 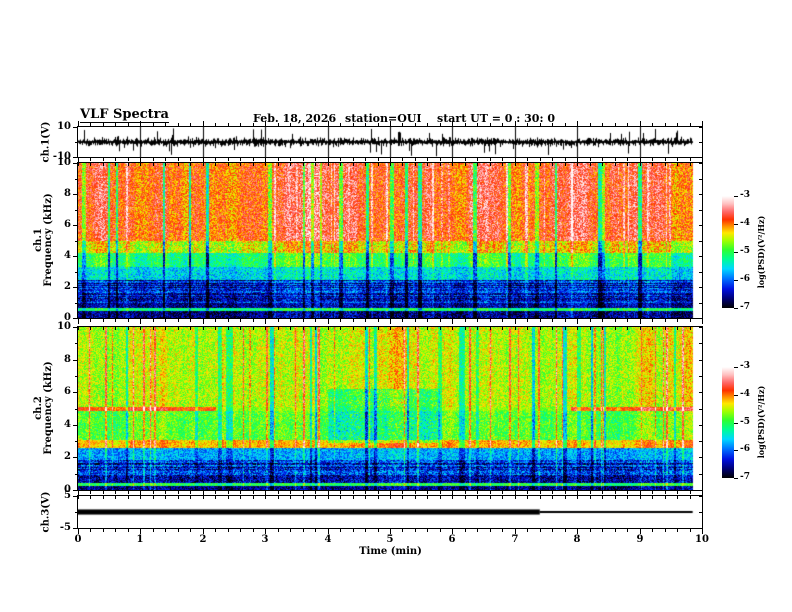 What do you see at coordinates (203, 539) in the screenshot?
I see `x-tick-label: 2` at bounding box center [203, 539].